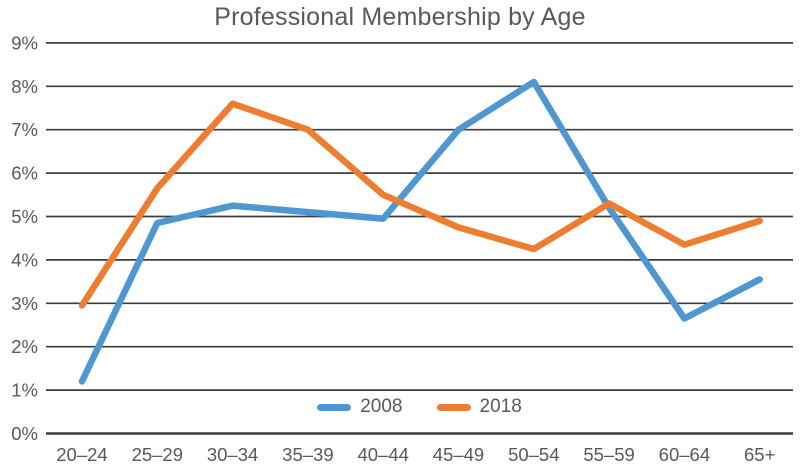 This screenshot has width=800, height=471. Describe the element at coordinates (684, 454) in the screenshot. I see `x-tick-label: 60–64` at that location.